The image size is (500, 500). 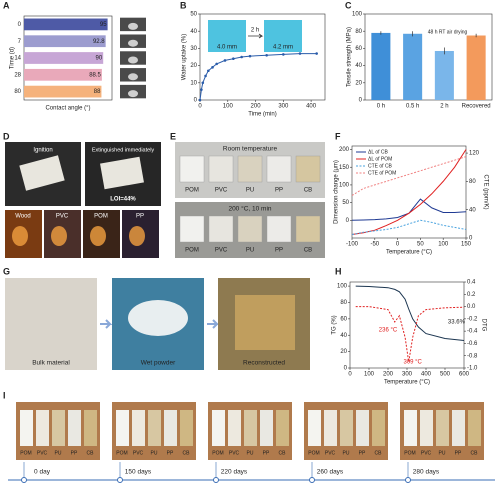 What do you see at coordinates (42, 151) in the screenshot?
I see `photo-label: Ignition` at bounding box center [42, 151].